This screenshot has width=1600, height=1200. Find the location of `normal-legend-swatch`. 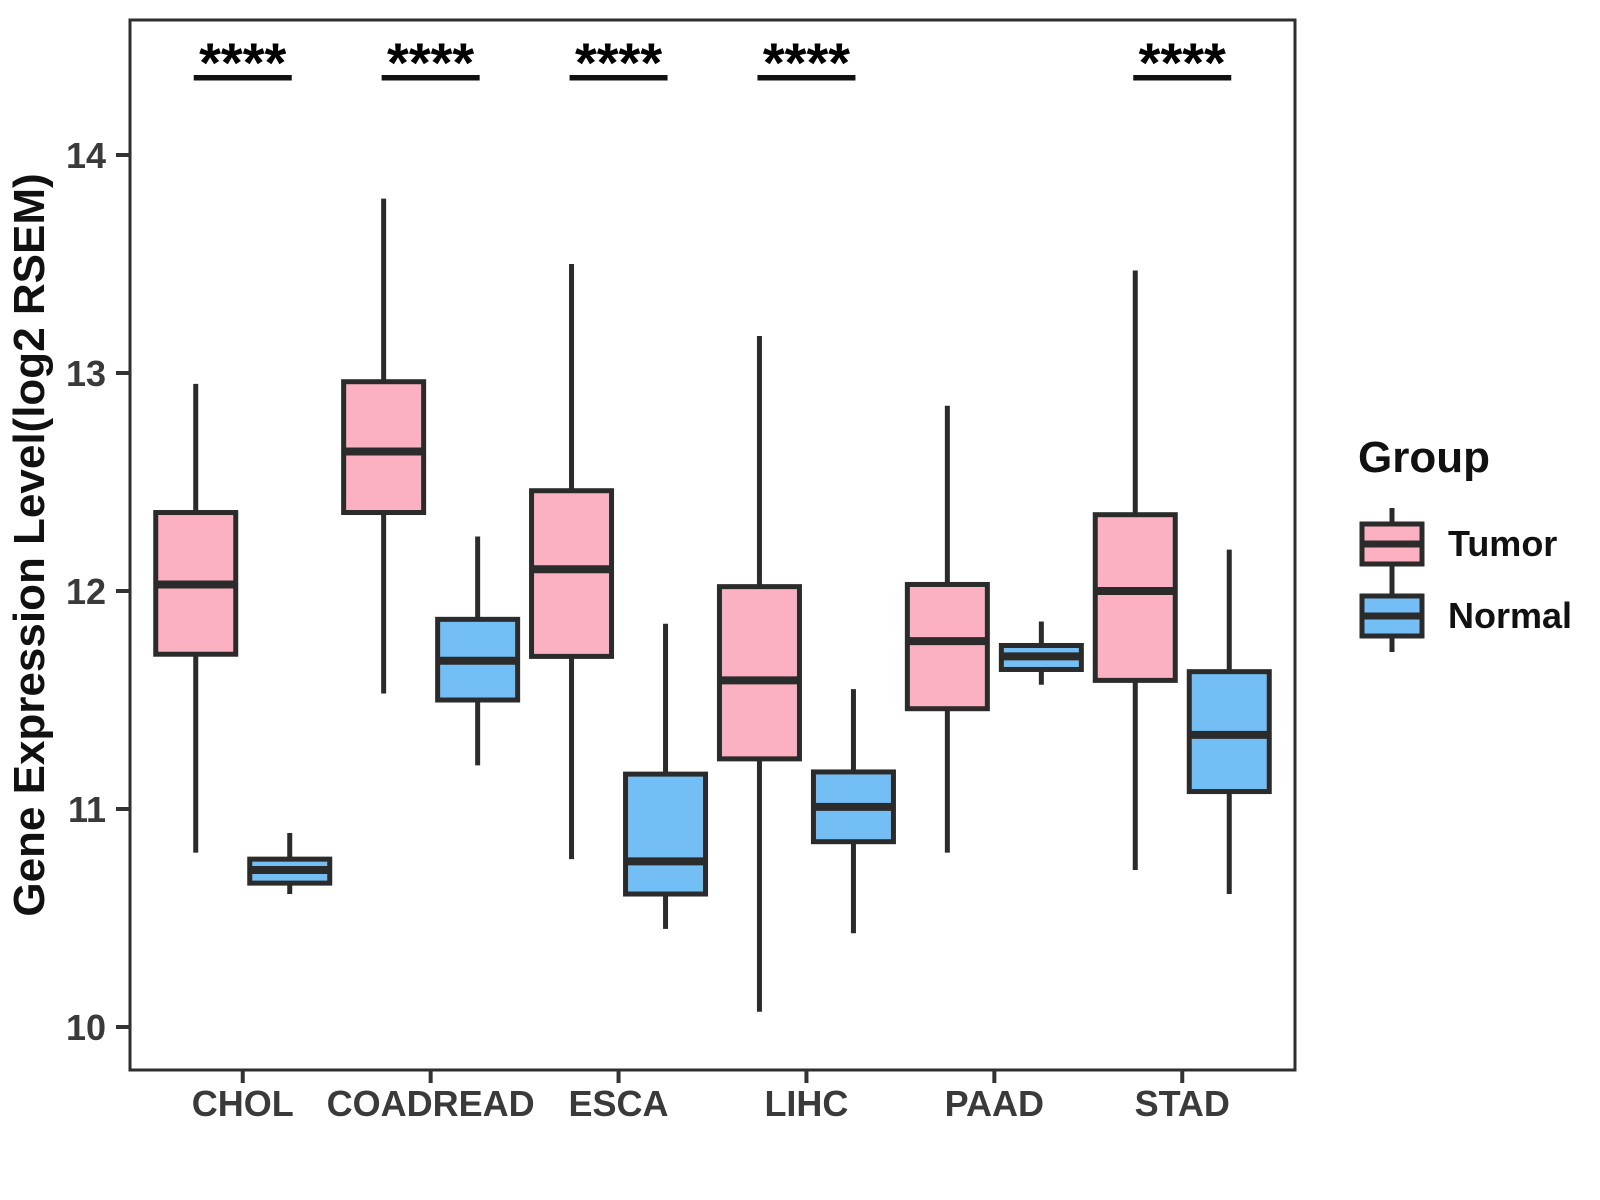

normal-legend-swatch is located at coordinates (1392, 616).